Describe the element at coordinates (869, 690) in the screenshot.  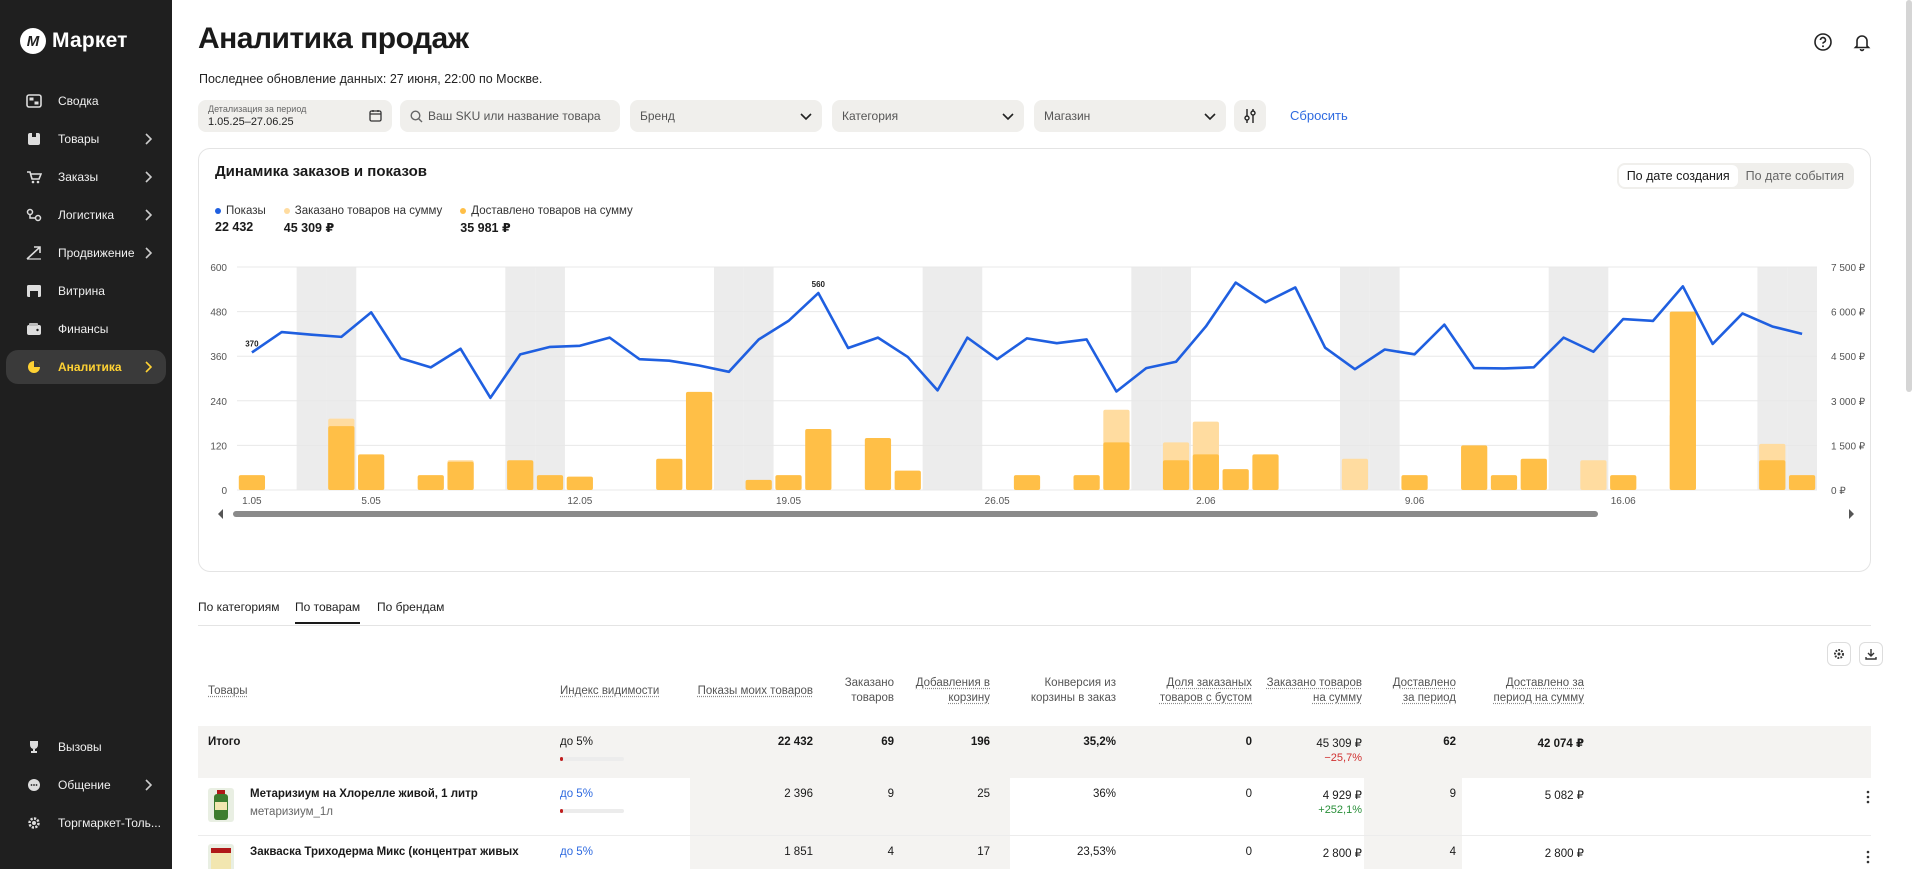
I see `col-header-ordered: Заказано товаров` at that location.